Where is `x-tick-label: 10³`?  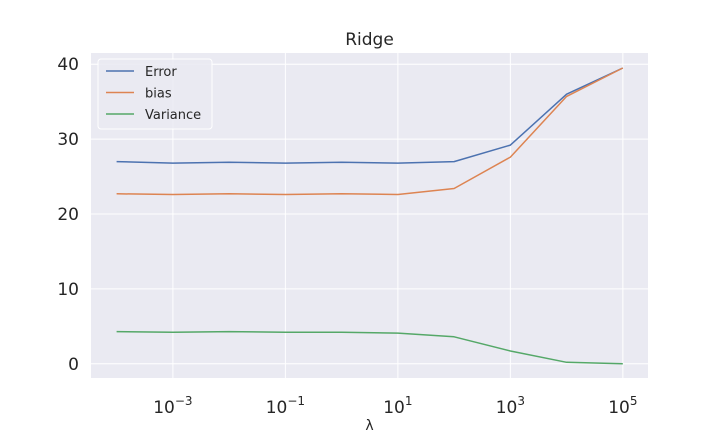
x-tick-label: 10³ is located at coordinates (510, 406).